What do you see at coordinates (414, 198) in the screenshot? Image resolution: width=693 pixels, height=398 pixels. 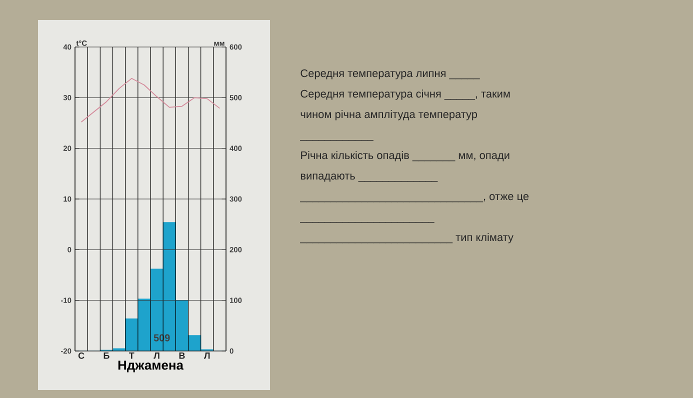 I see `text: ______________________________, отже це` at bounding box center [414, 198].